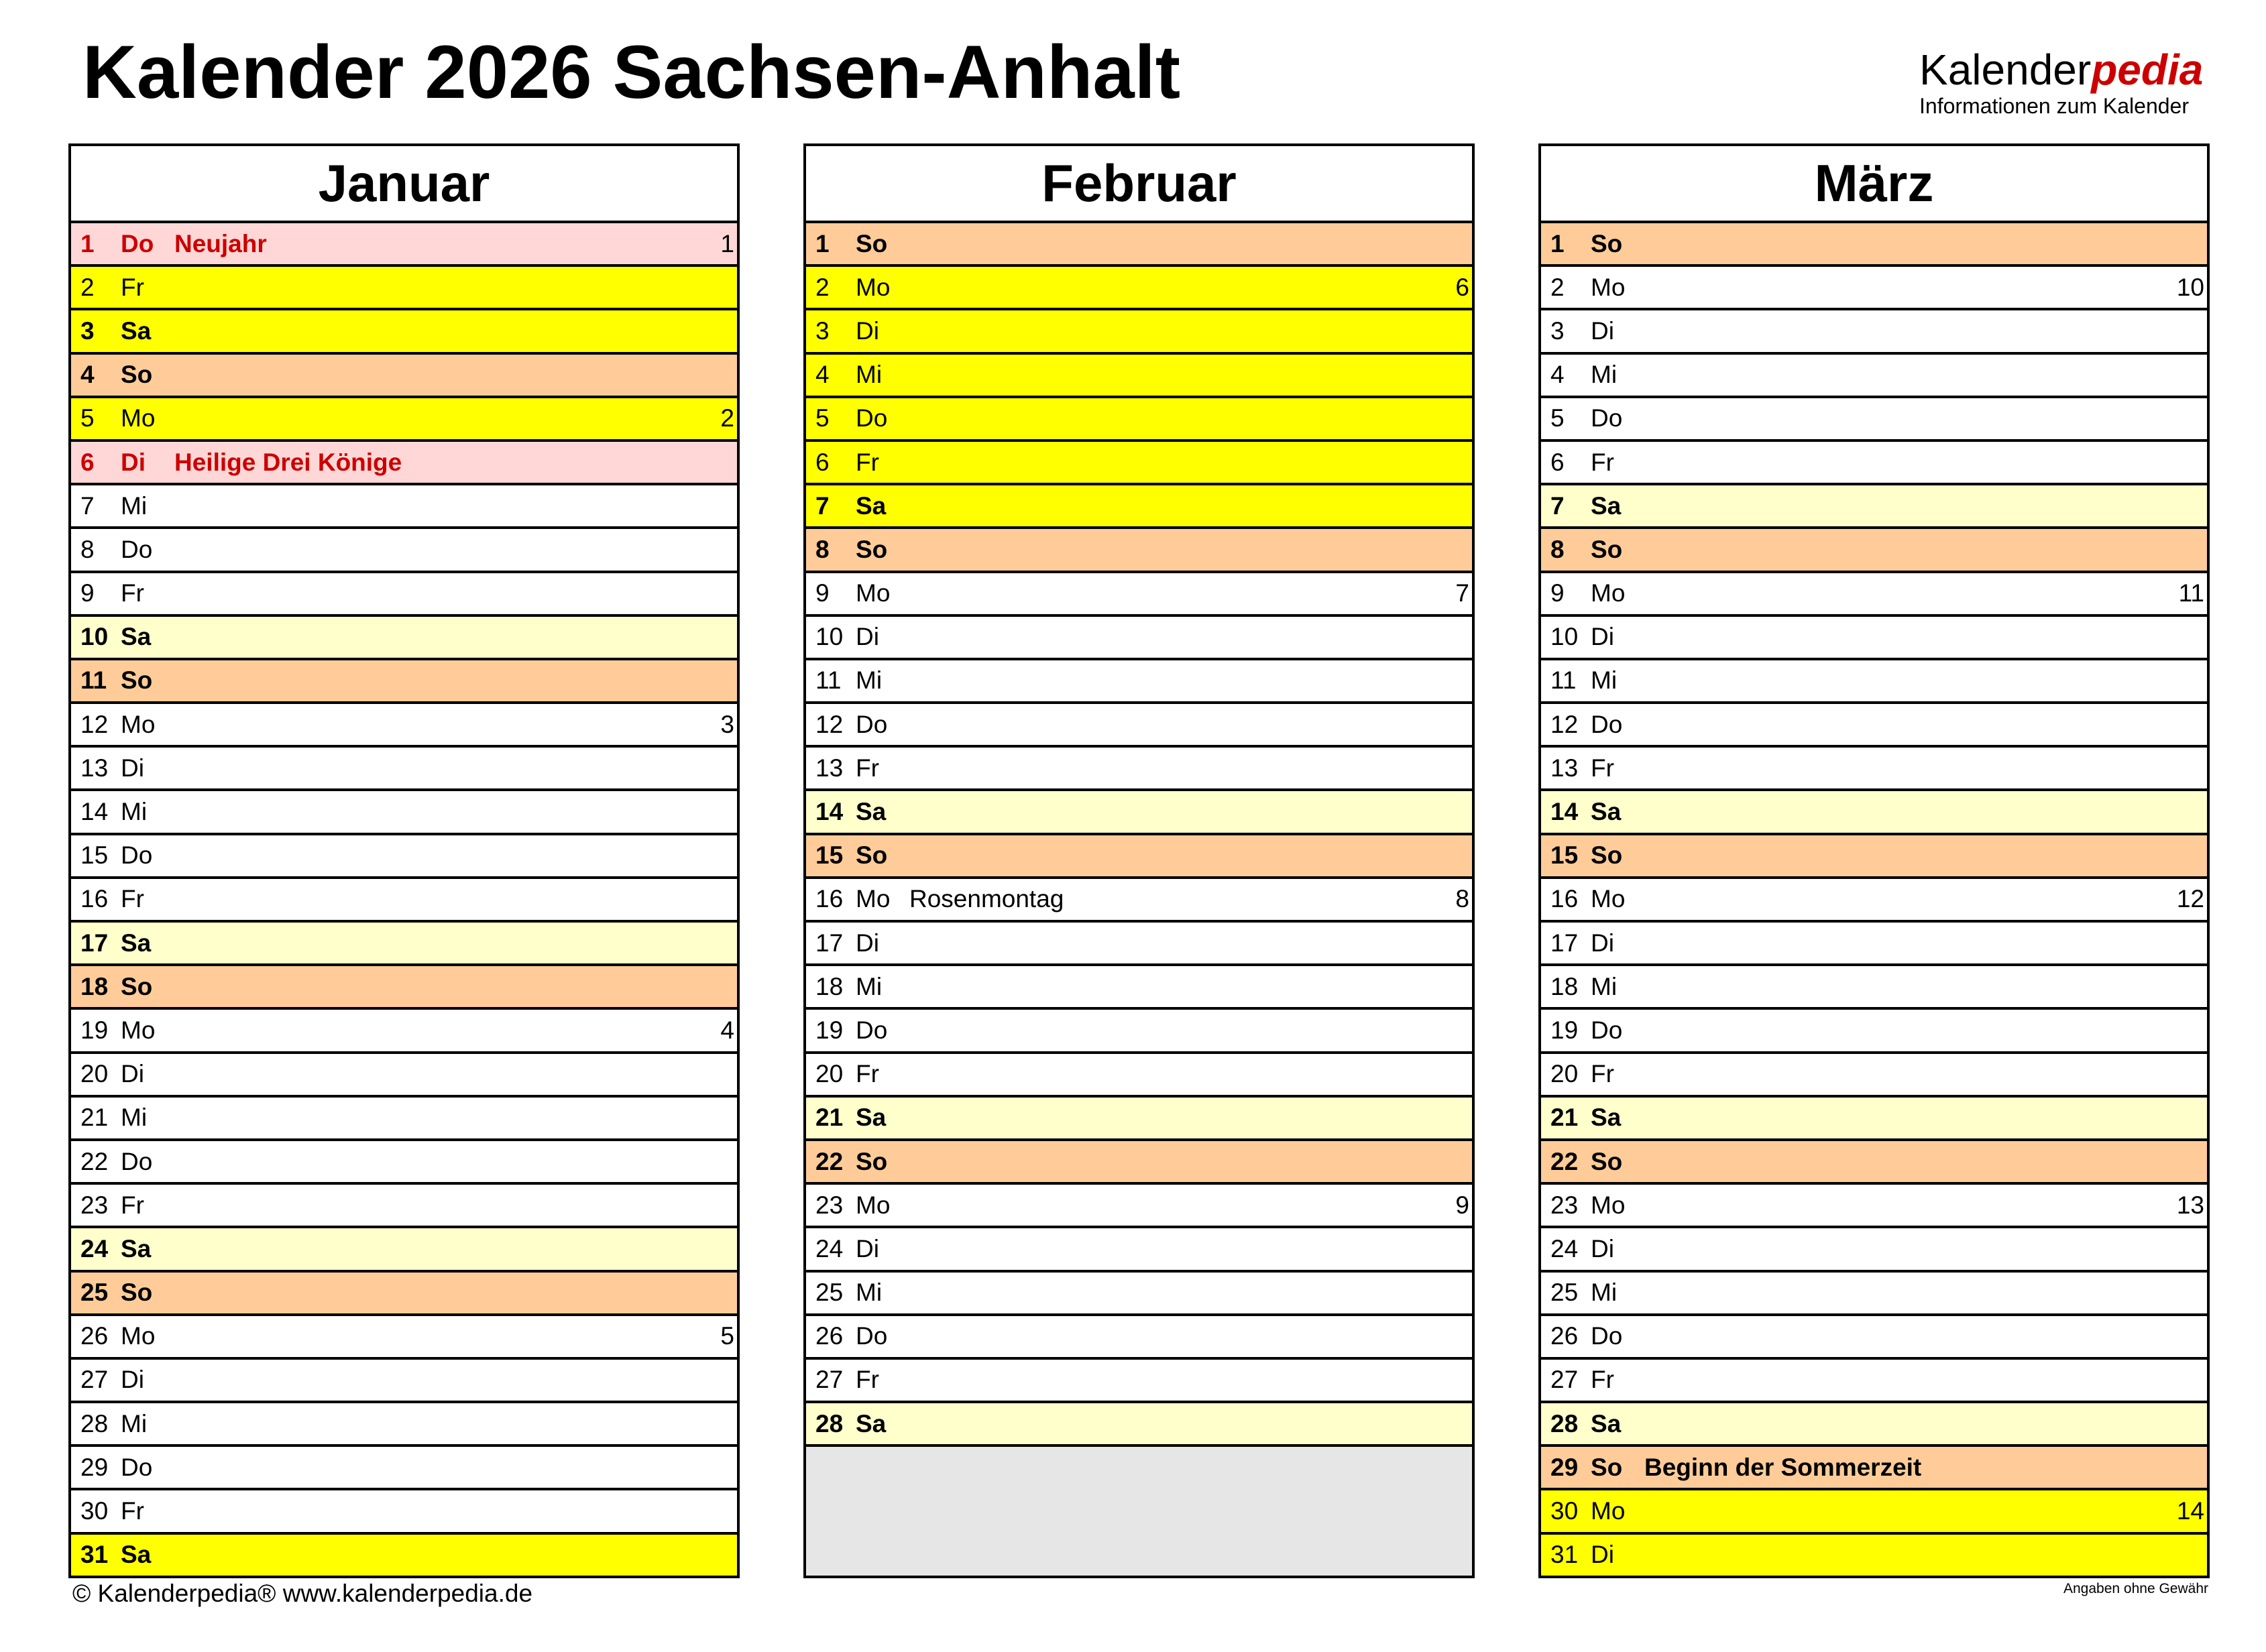 The image size is (2266, 1652). I want to click on day-number: 23, so click(94, 1205).